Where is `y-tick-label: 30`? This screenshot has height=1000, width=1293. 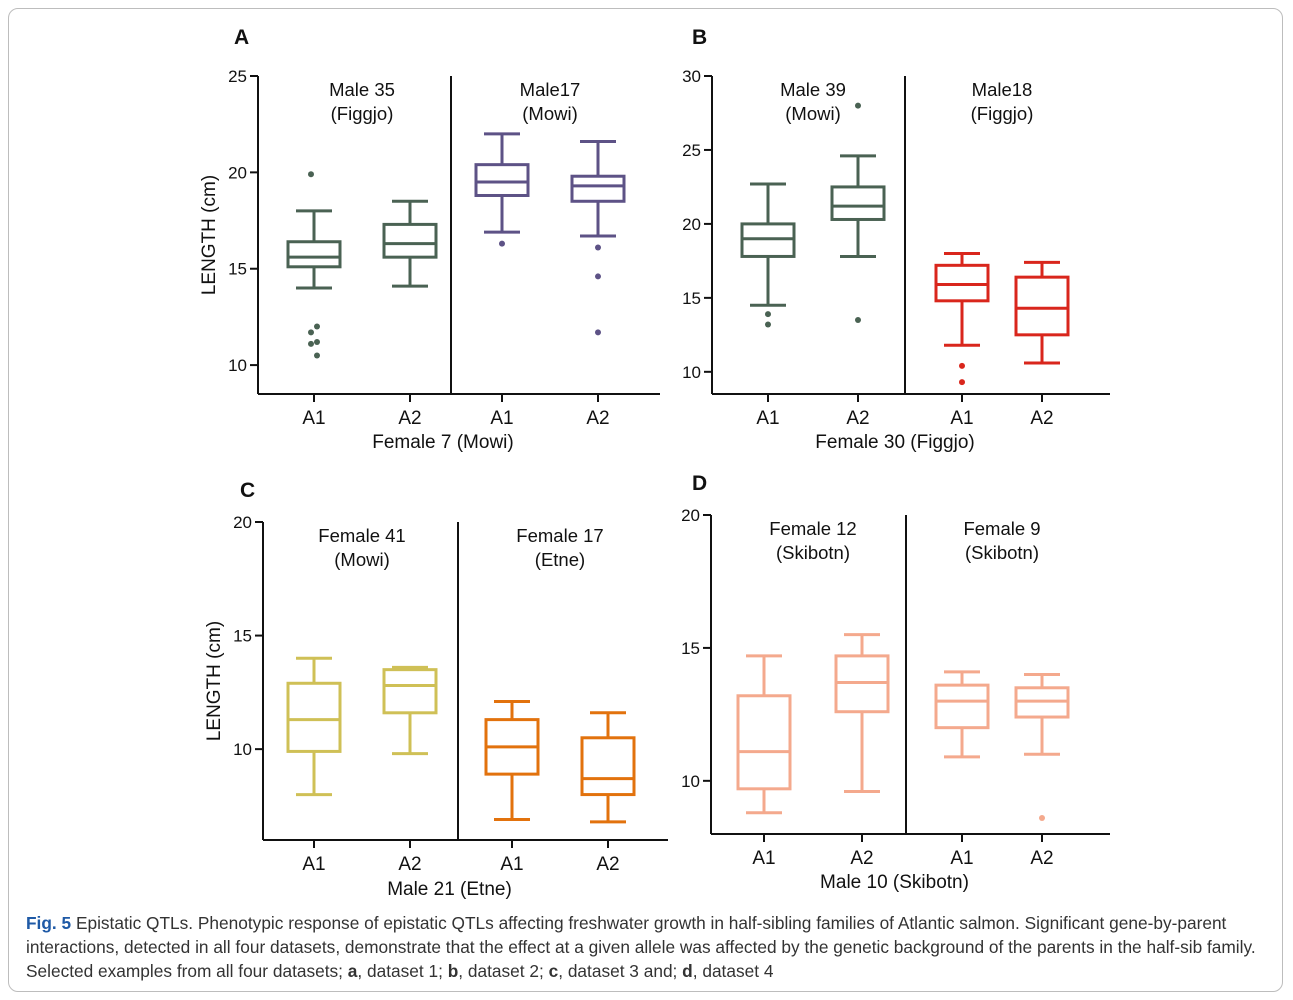
y-tick-label: 30 is located at coordinates (691, 76).